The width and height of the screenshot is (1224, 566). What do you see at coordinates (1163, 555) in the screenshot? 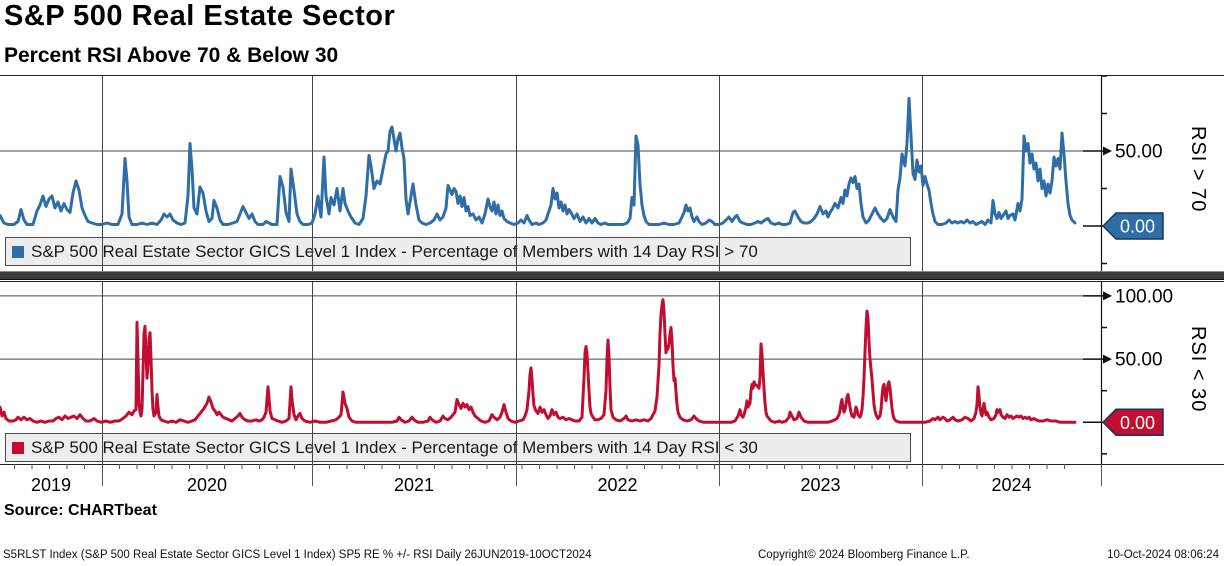
I see `status-datetime: 10-Oct-2024 08:06:24` at bounding box center [1163, 555].